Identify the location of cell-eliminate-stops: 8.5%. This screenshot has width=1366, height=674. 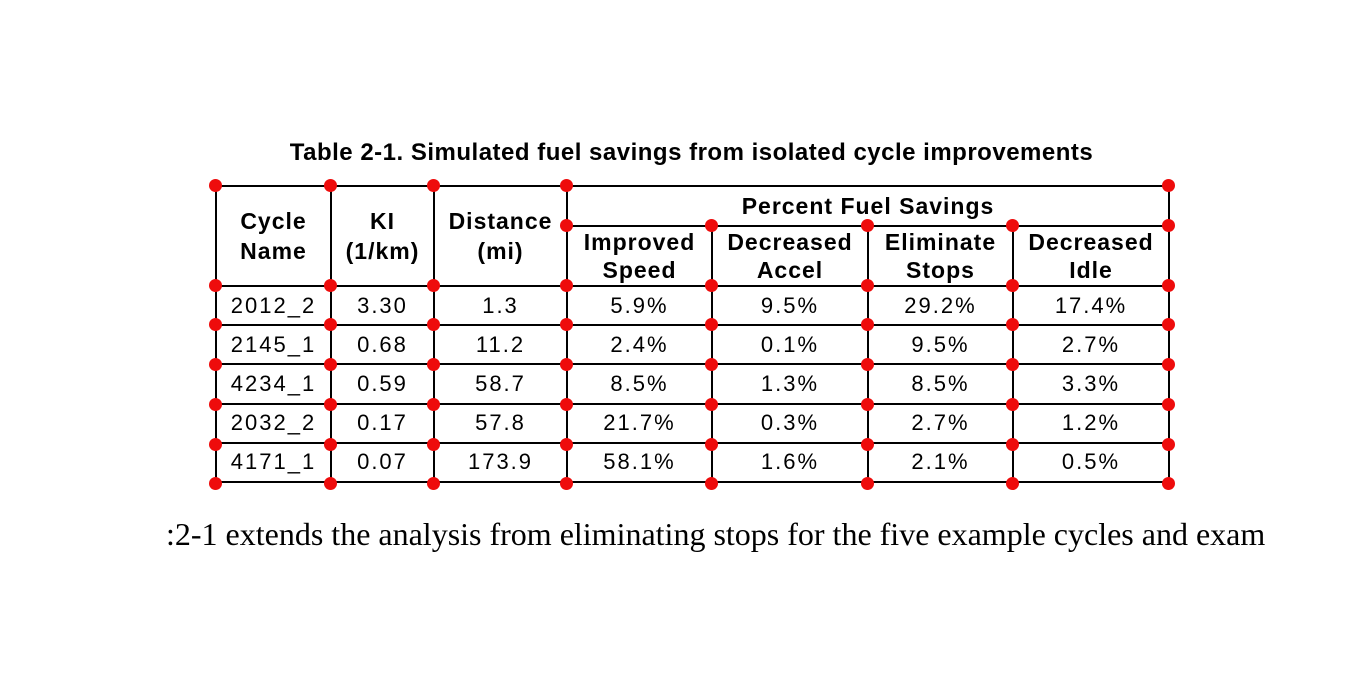
(940, 384).